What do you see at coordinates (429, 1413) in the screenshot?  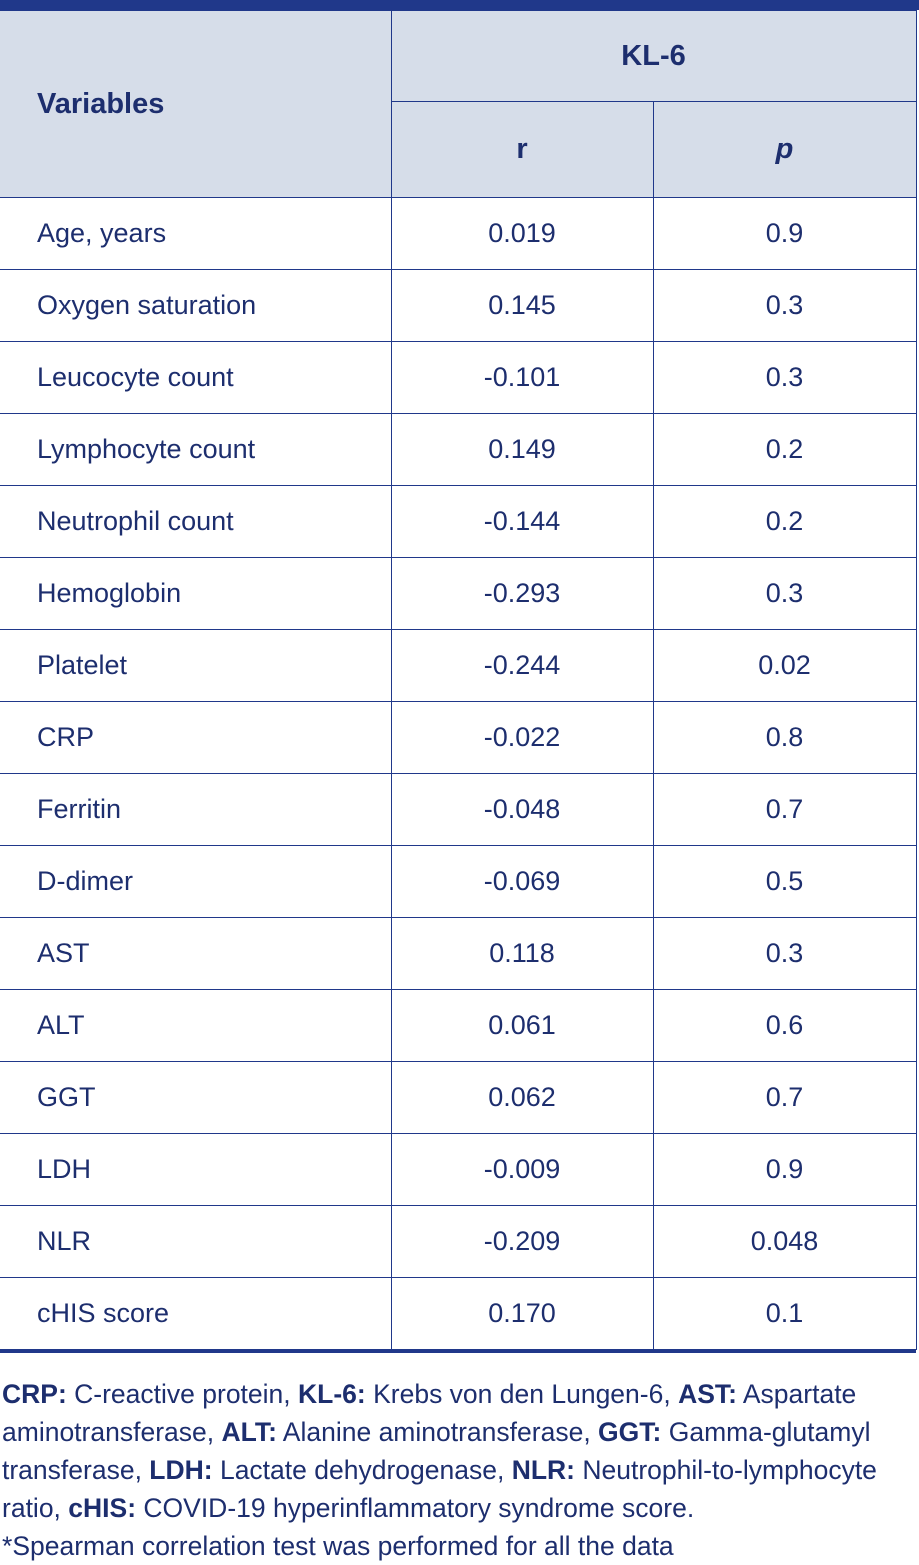 I see `abbreviation-definition: Aspartate aminotransferase,` at bounding box center [429, 1413].